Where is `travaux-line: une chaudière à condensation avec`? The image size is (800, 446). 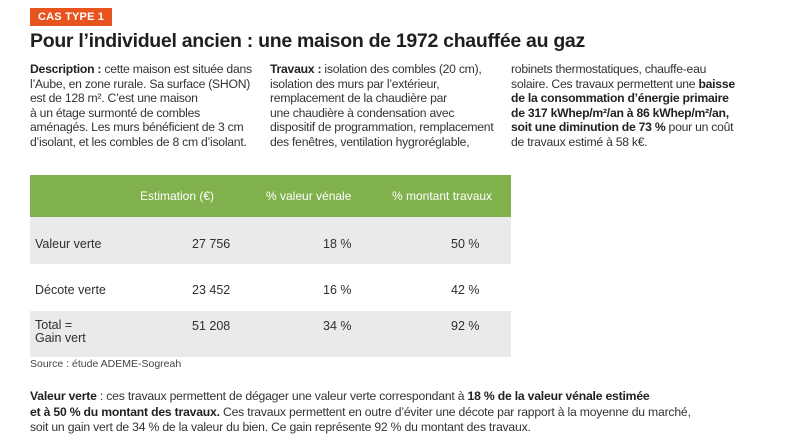
travaux-line: une chaudière à condensation avec is located at coordinates (362, 112).